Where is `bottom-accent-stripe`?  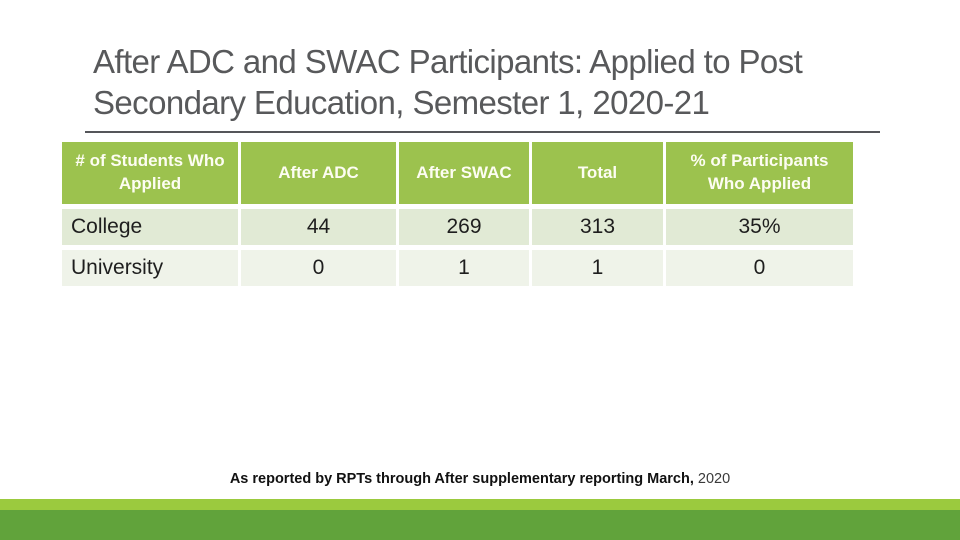 bottom-accent-stripe is located at coordinates (480, 504).